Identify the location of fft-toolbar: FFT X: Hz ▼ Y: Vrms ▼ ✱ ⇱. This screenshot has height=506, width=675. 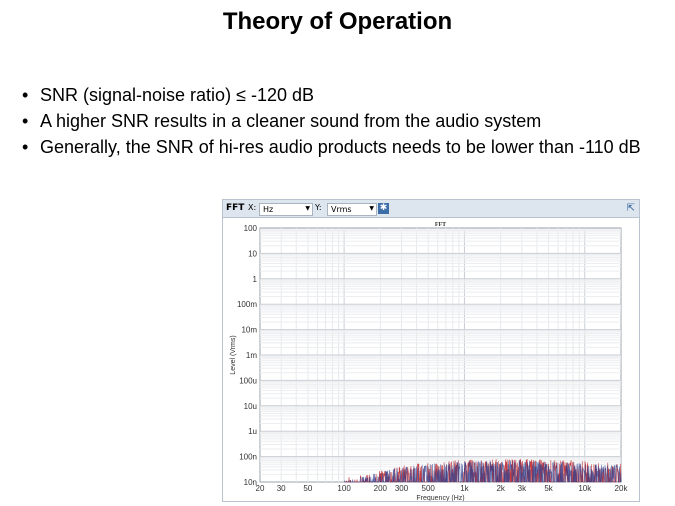
(431, 209).